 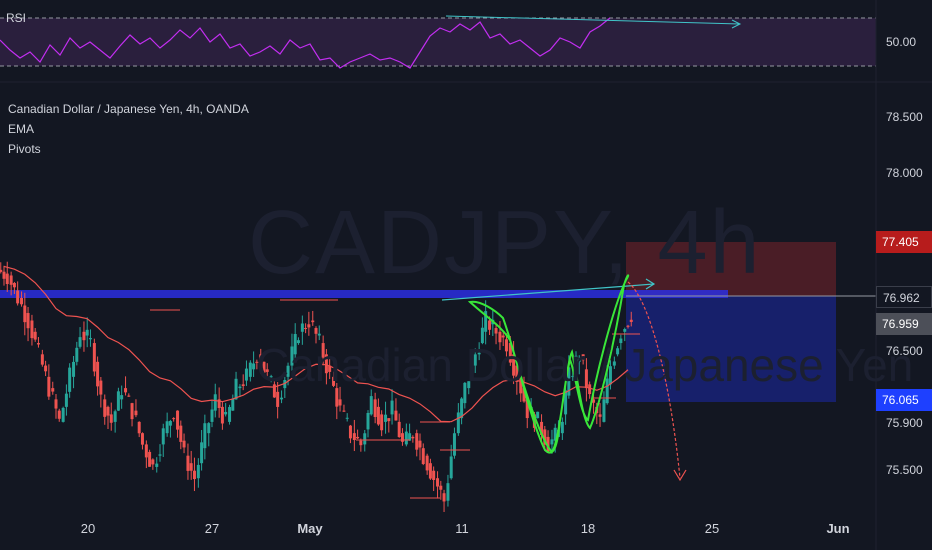 What do you see at coordinates (438, 42) in the screenshot?
I see `rsi-band` at bounding box center [438, 42].